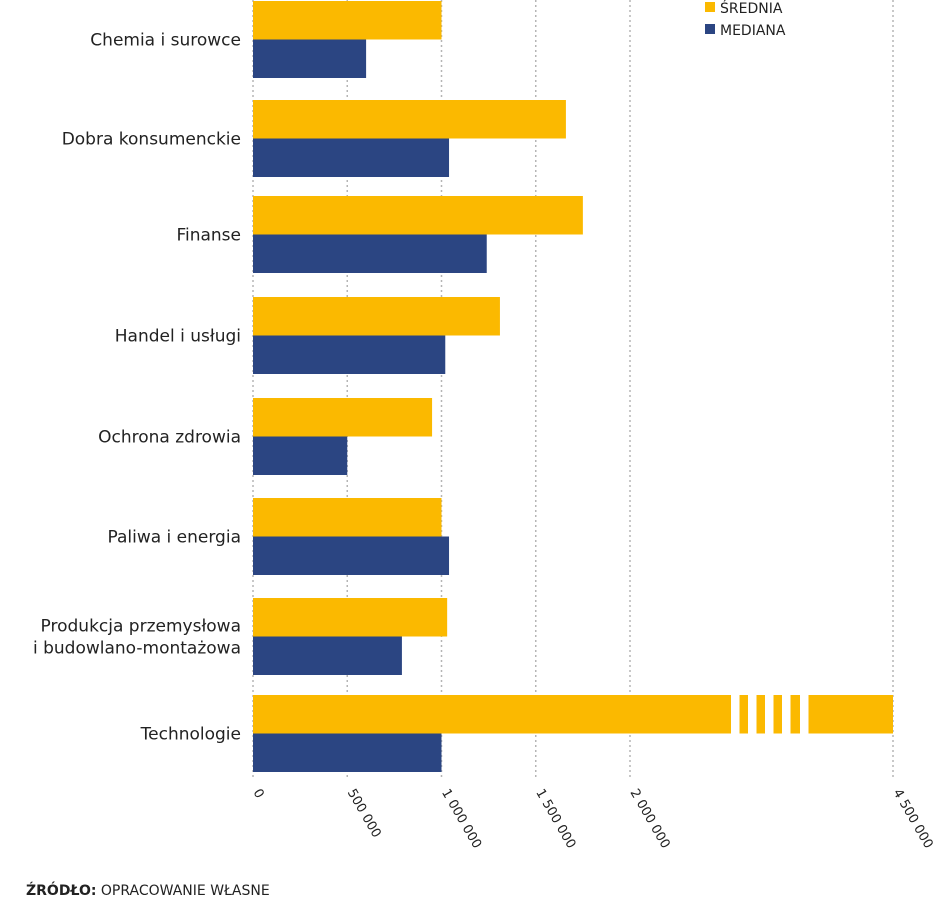  Describe the element at coordinates (137, 649) in the screenshot. I see `category-label: i budowlano-montażowa` at that location.